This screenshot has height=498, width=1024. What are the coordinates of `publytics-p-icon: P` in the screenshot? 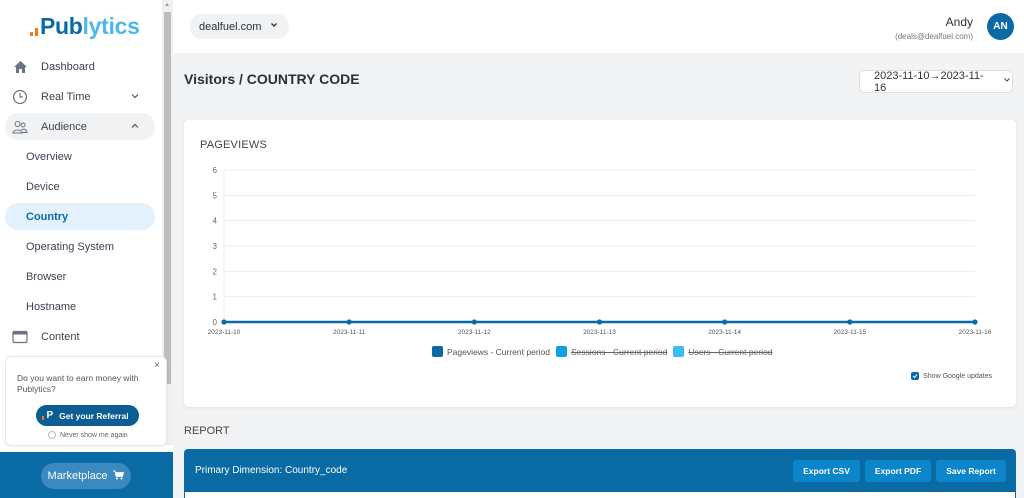 It's located at (48, 415).